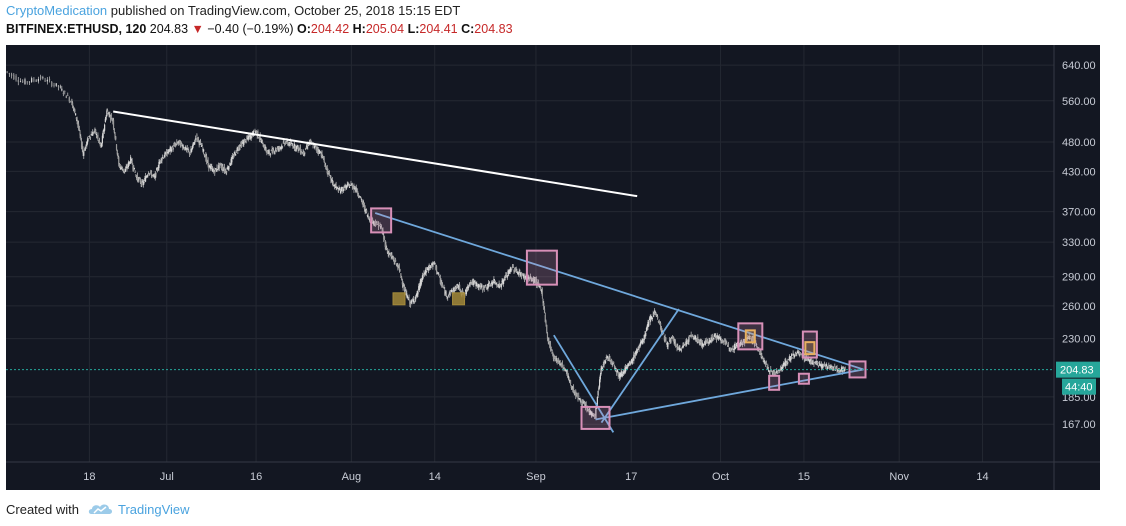 This screenshot has height=526, width=1126. What do you see at coordinates (857, 369) in the screenshot?
I see `marker-box-end` at bounding box center [857, 369].